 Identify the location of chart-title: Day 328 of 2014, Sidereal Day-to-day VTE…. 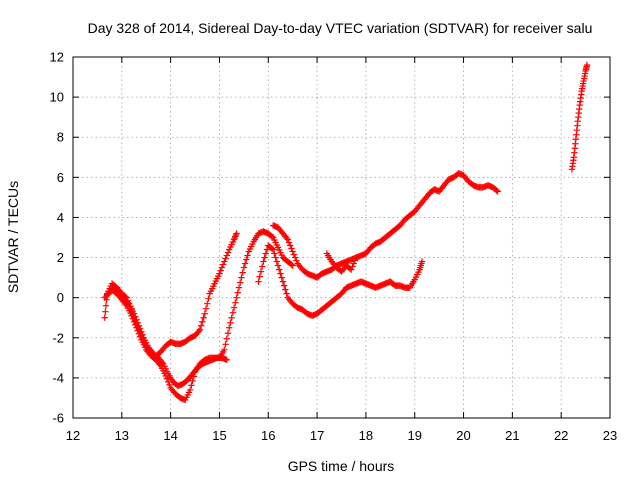
(340, 28).